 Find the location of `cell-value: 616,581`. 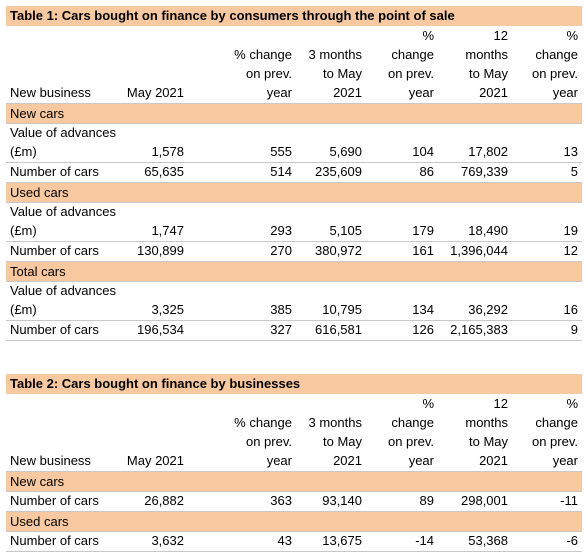

cell-value: 616,581 is located at coordinates (338, 329).